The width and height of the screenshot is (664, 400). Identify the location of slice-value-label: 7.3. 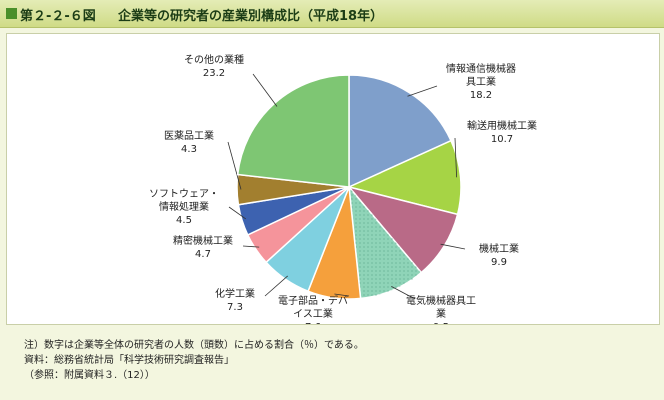
(235, 307).